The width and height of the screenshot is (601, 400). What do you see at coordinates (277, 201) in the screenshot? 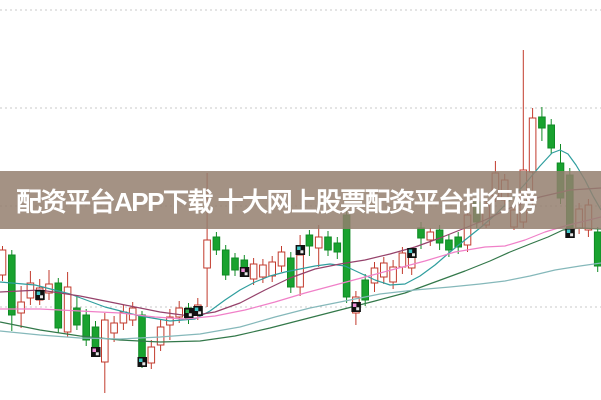
I see `headline-text: 配资平台APP下载 十大网上股票配资平台排行榜` at bounding box center [277, 201].